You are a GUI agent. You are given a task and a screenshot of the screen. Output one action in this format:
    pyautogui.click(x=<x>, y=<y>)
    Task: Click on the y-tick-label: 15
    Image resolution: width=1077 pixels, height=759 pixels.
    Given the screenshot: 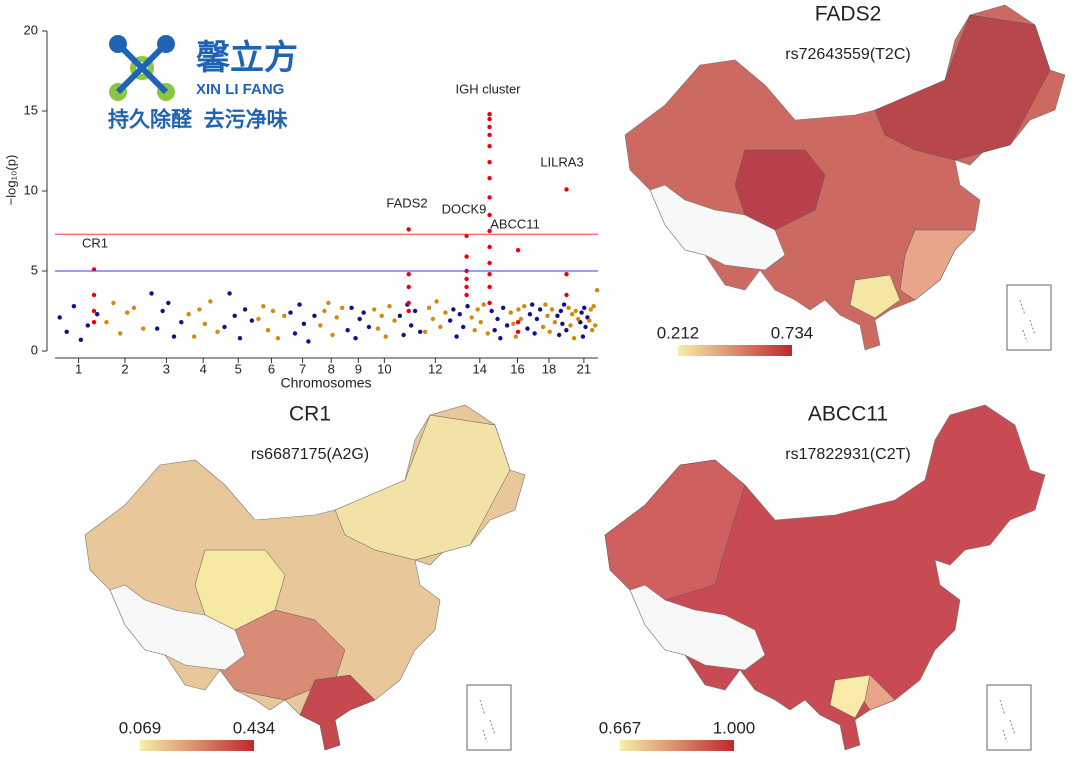 What is the action you would take?
    pyautogui.click(x=31, y=109)
    